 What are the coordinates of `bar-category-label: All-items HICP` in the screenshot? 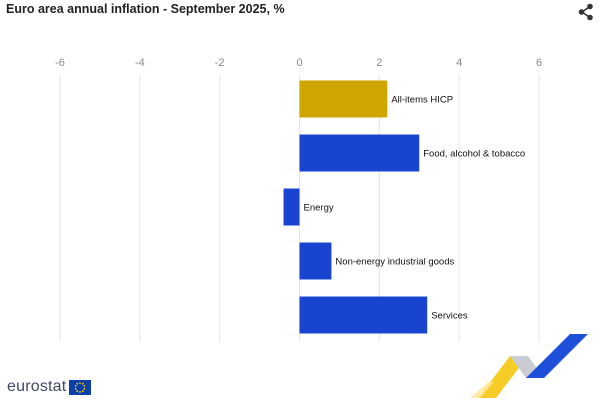 It's located at (422, 100).